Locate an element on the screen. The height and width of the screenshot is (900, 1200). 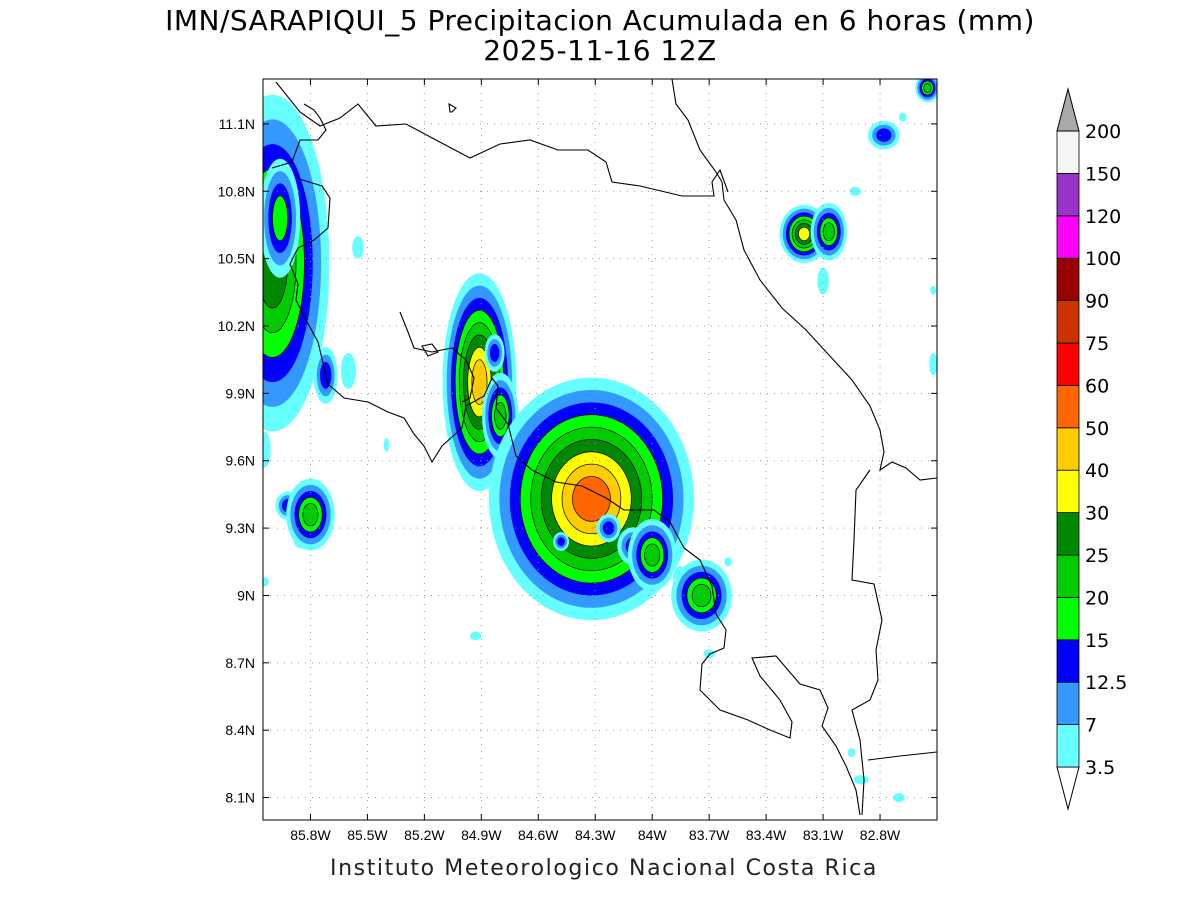
precip-cell-40mm is located at coordinates (479, 382).